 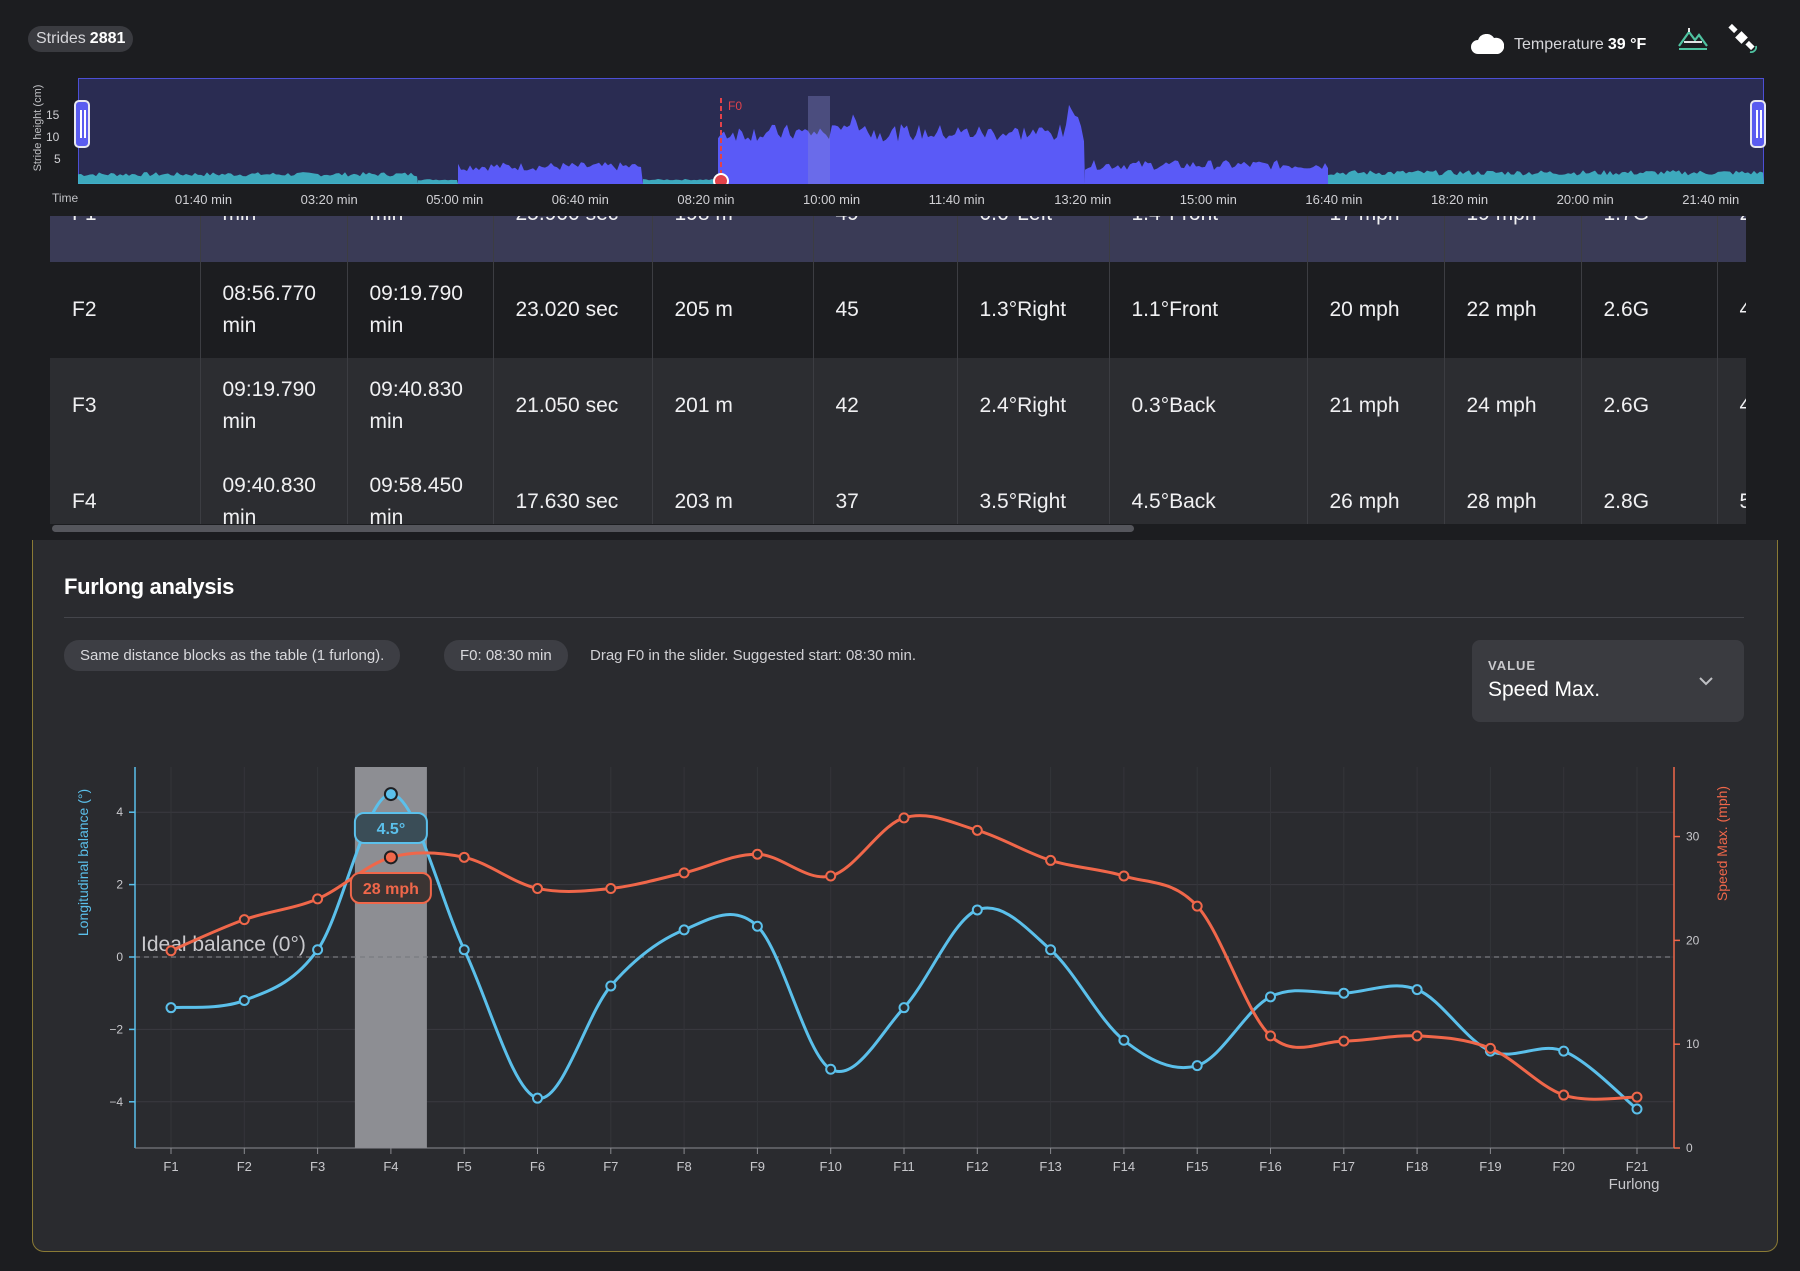 I want to click on table-cell-speed-max: 19 mph, so click(x=1513, y=239).